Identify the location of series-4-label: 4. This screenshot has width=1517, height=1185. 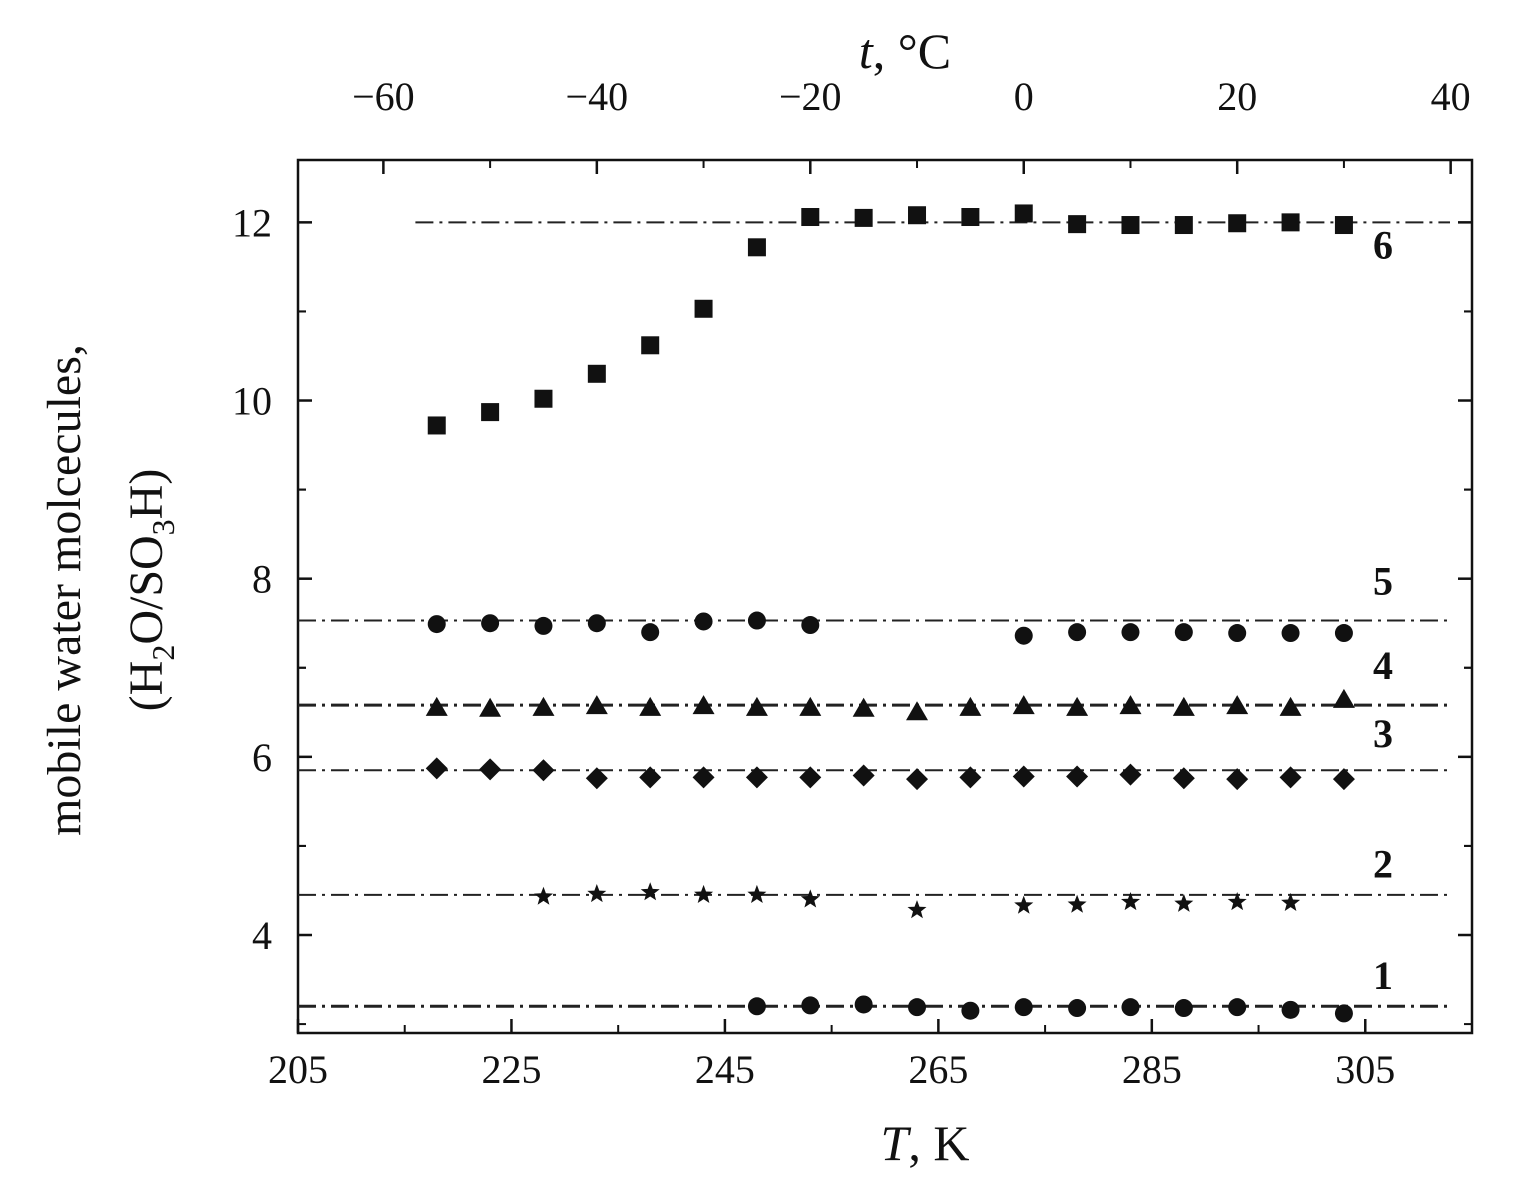
(1383, 665).